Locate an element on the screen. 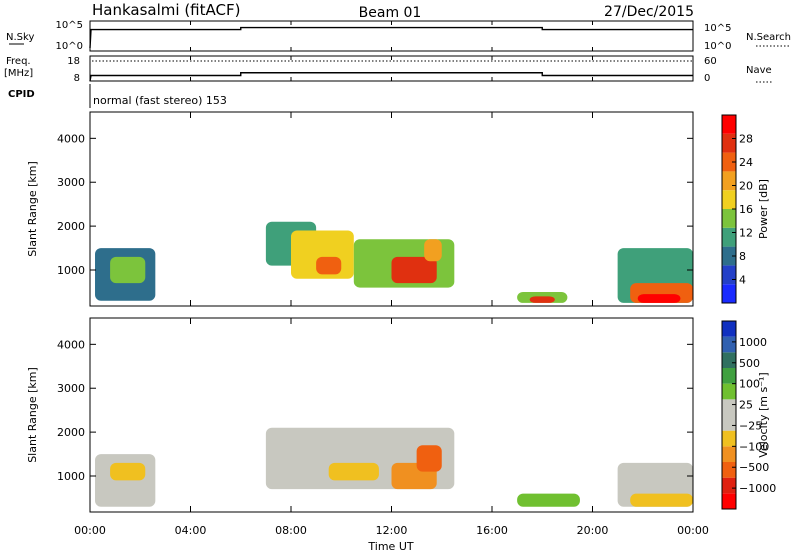 This screenshot has width=800, height=554. power-colorbar-tick-label: 24 is located at coordinates (746, 162).